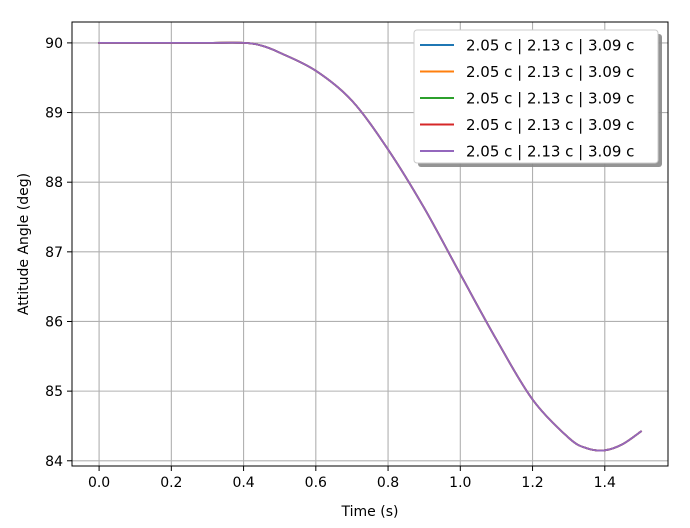  I want to click on x-tick-label: 0.6, so click(316, 483).